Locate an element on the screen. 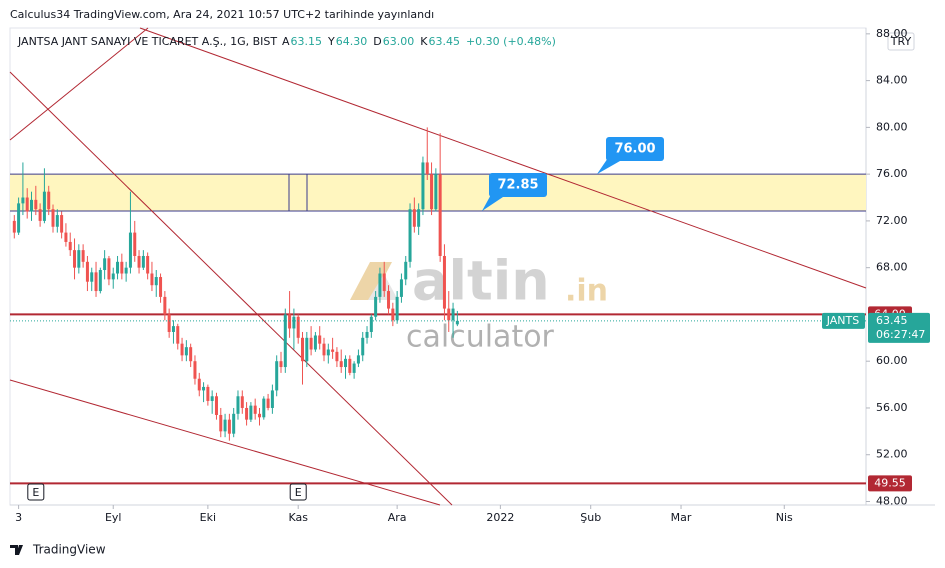  callout-label: 76.00 is located at coordinates (634, 149).